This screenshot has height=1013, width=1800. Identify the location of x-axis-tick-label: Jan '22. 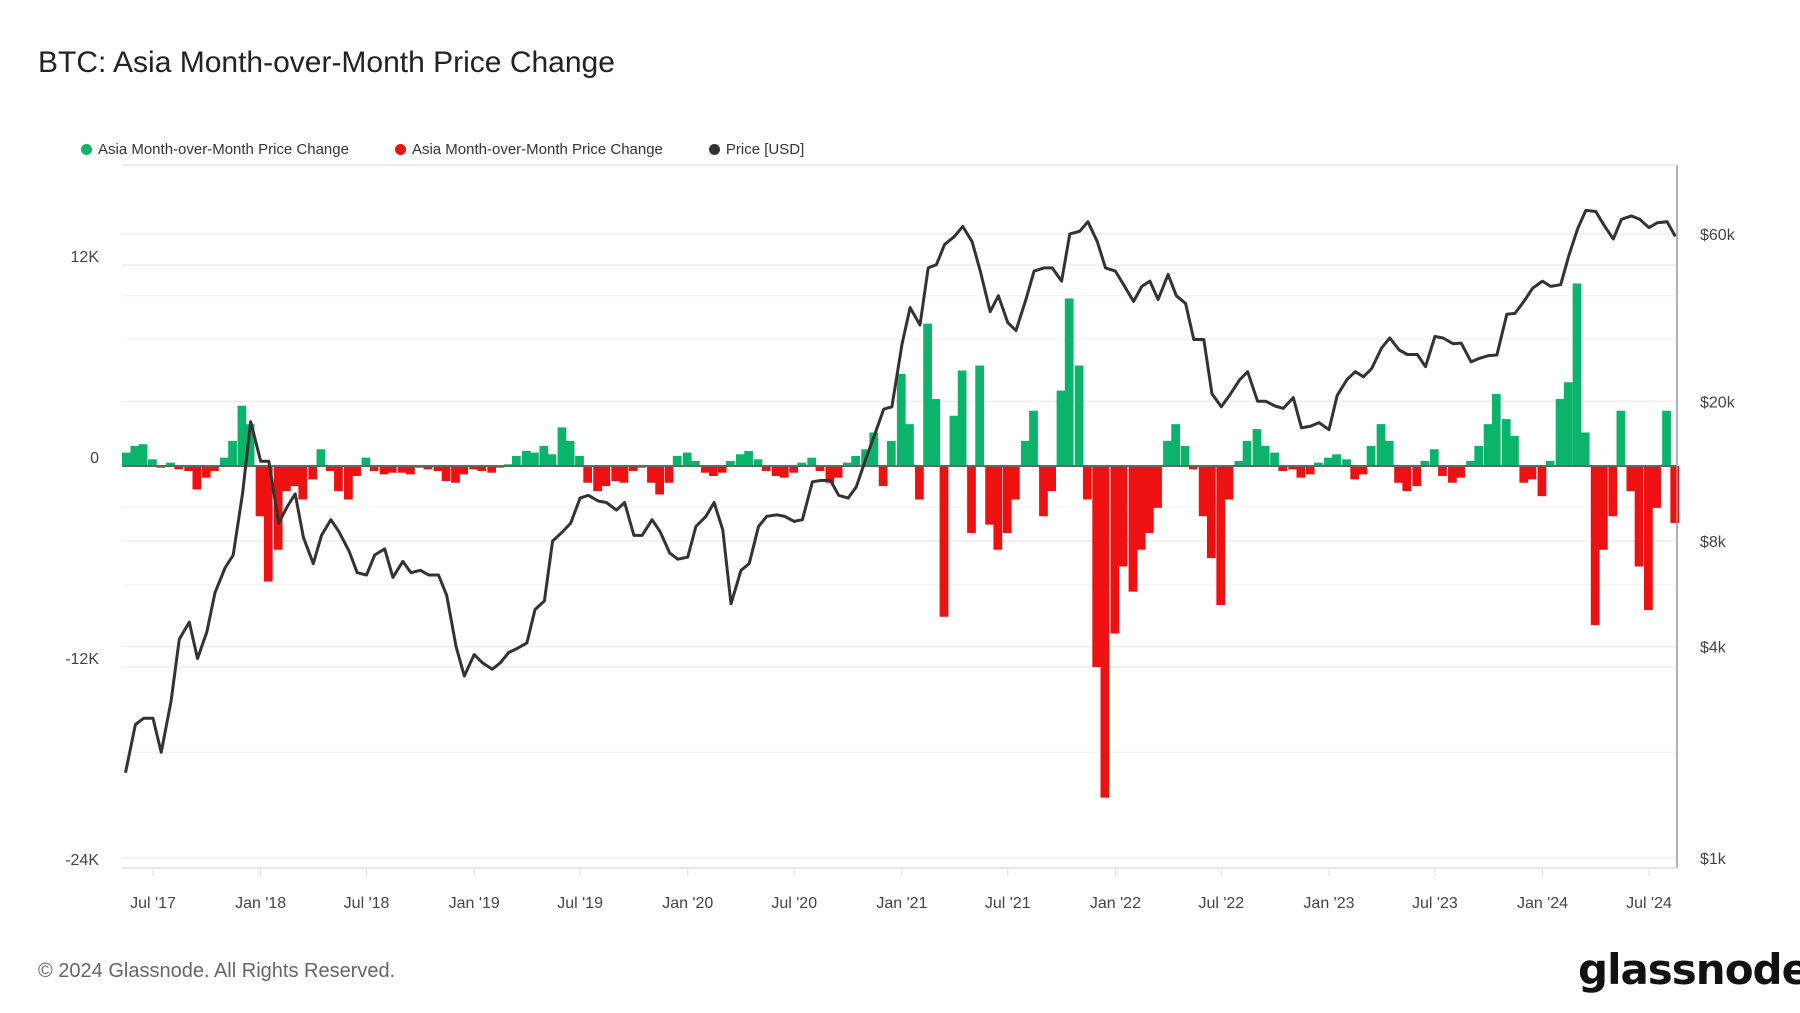
(1115, 903).